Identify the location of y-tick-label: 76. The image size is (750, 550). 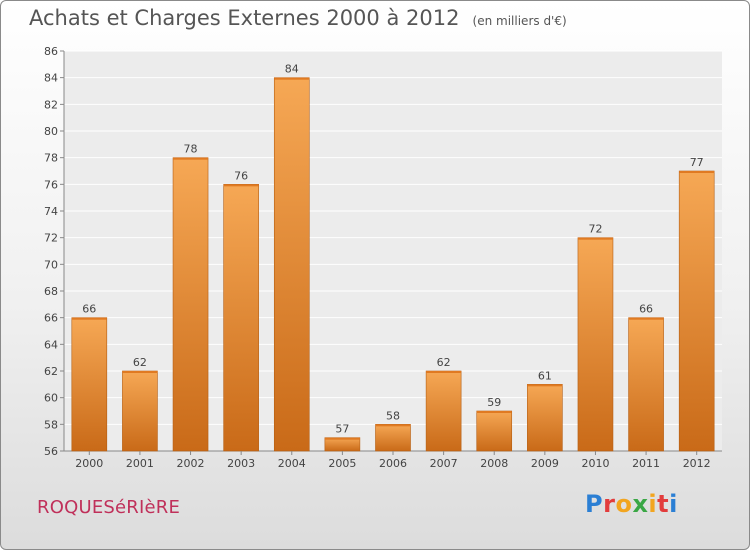
(51, 184).